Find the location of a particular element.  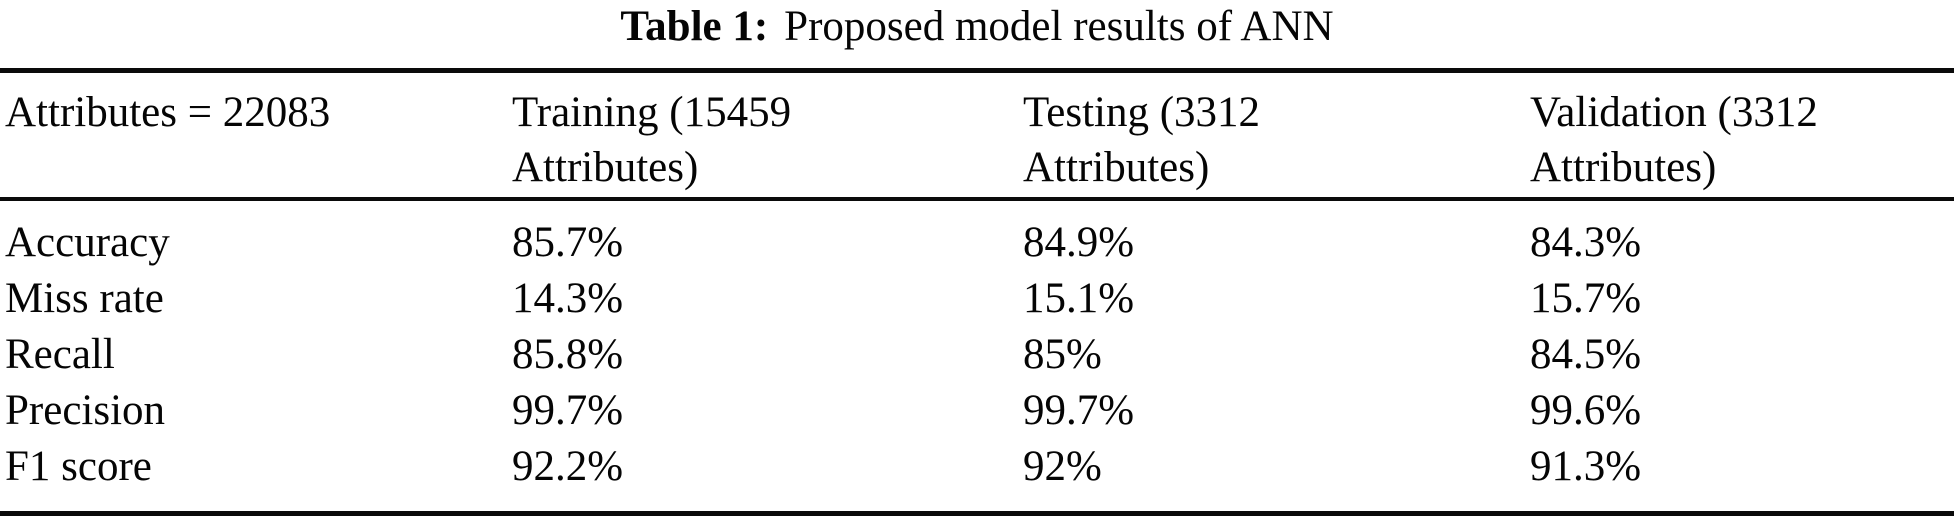

table-row-miss-rate: Miss rate 14.3% 15.1% 15.7% is located at coordinates (977, 299).